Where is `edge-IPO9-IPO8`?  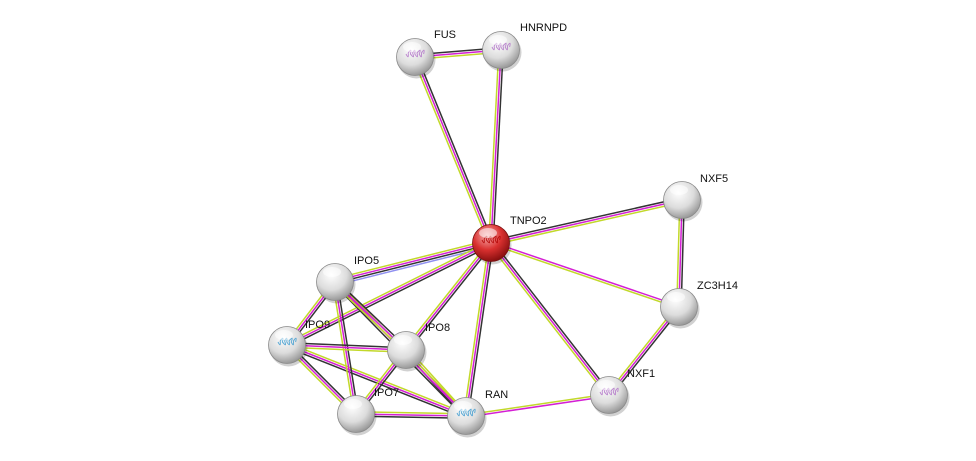
edge-IPO9-IPO8 is located at coordinates (346, 347).